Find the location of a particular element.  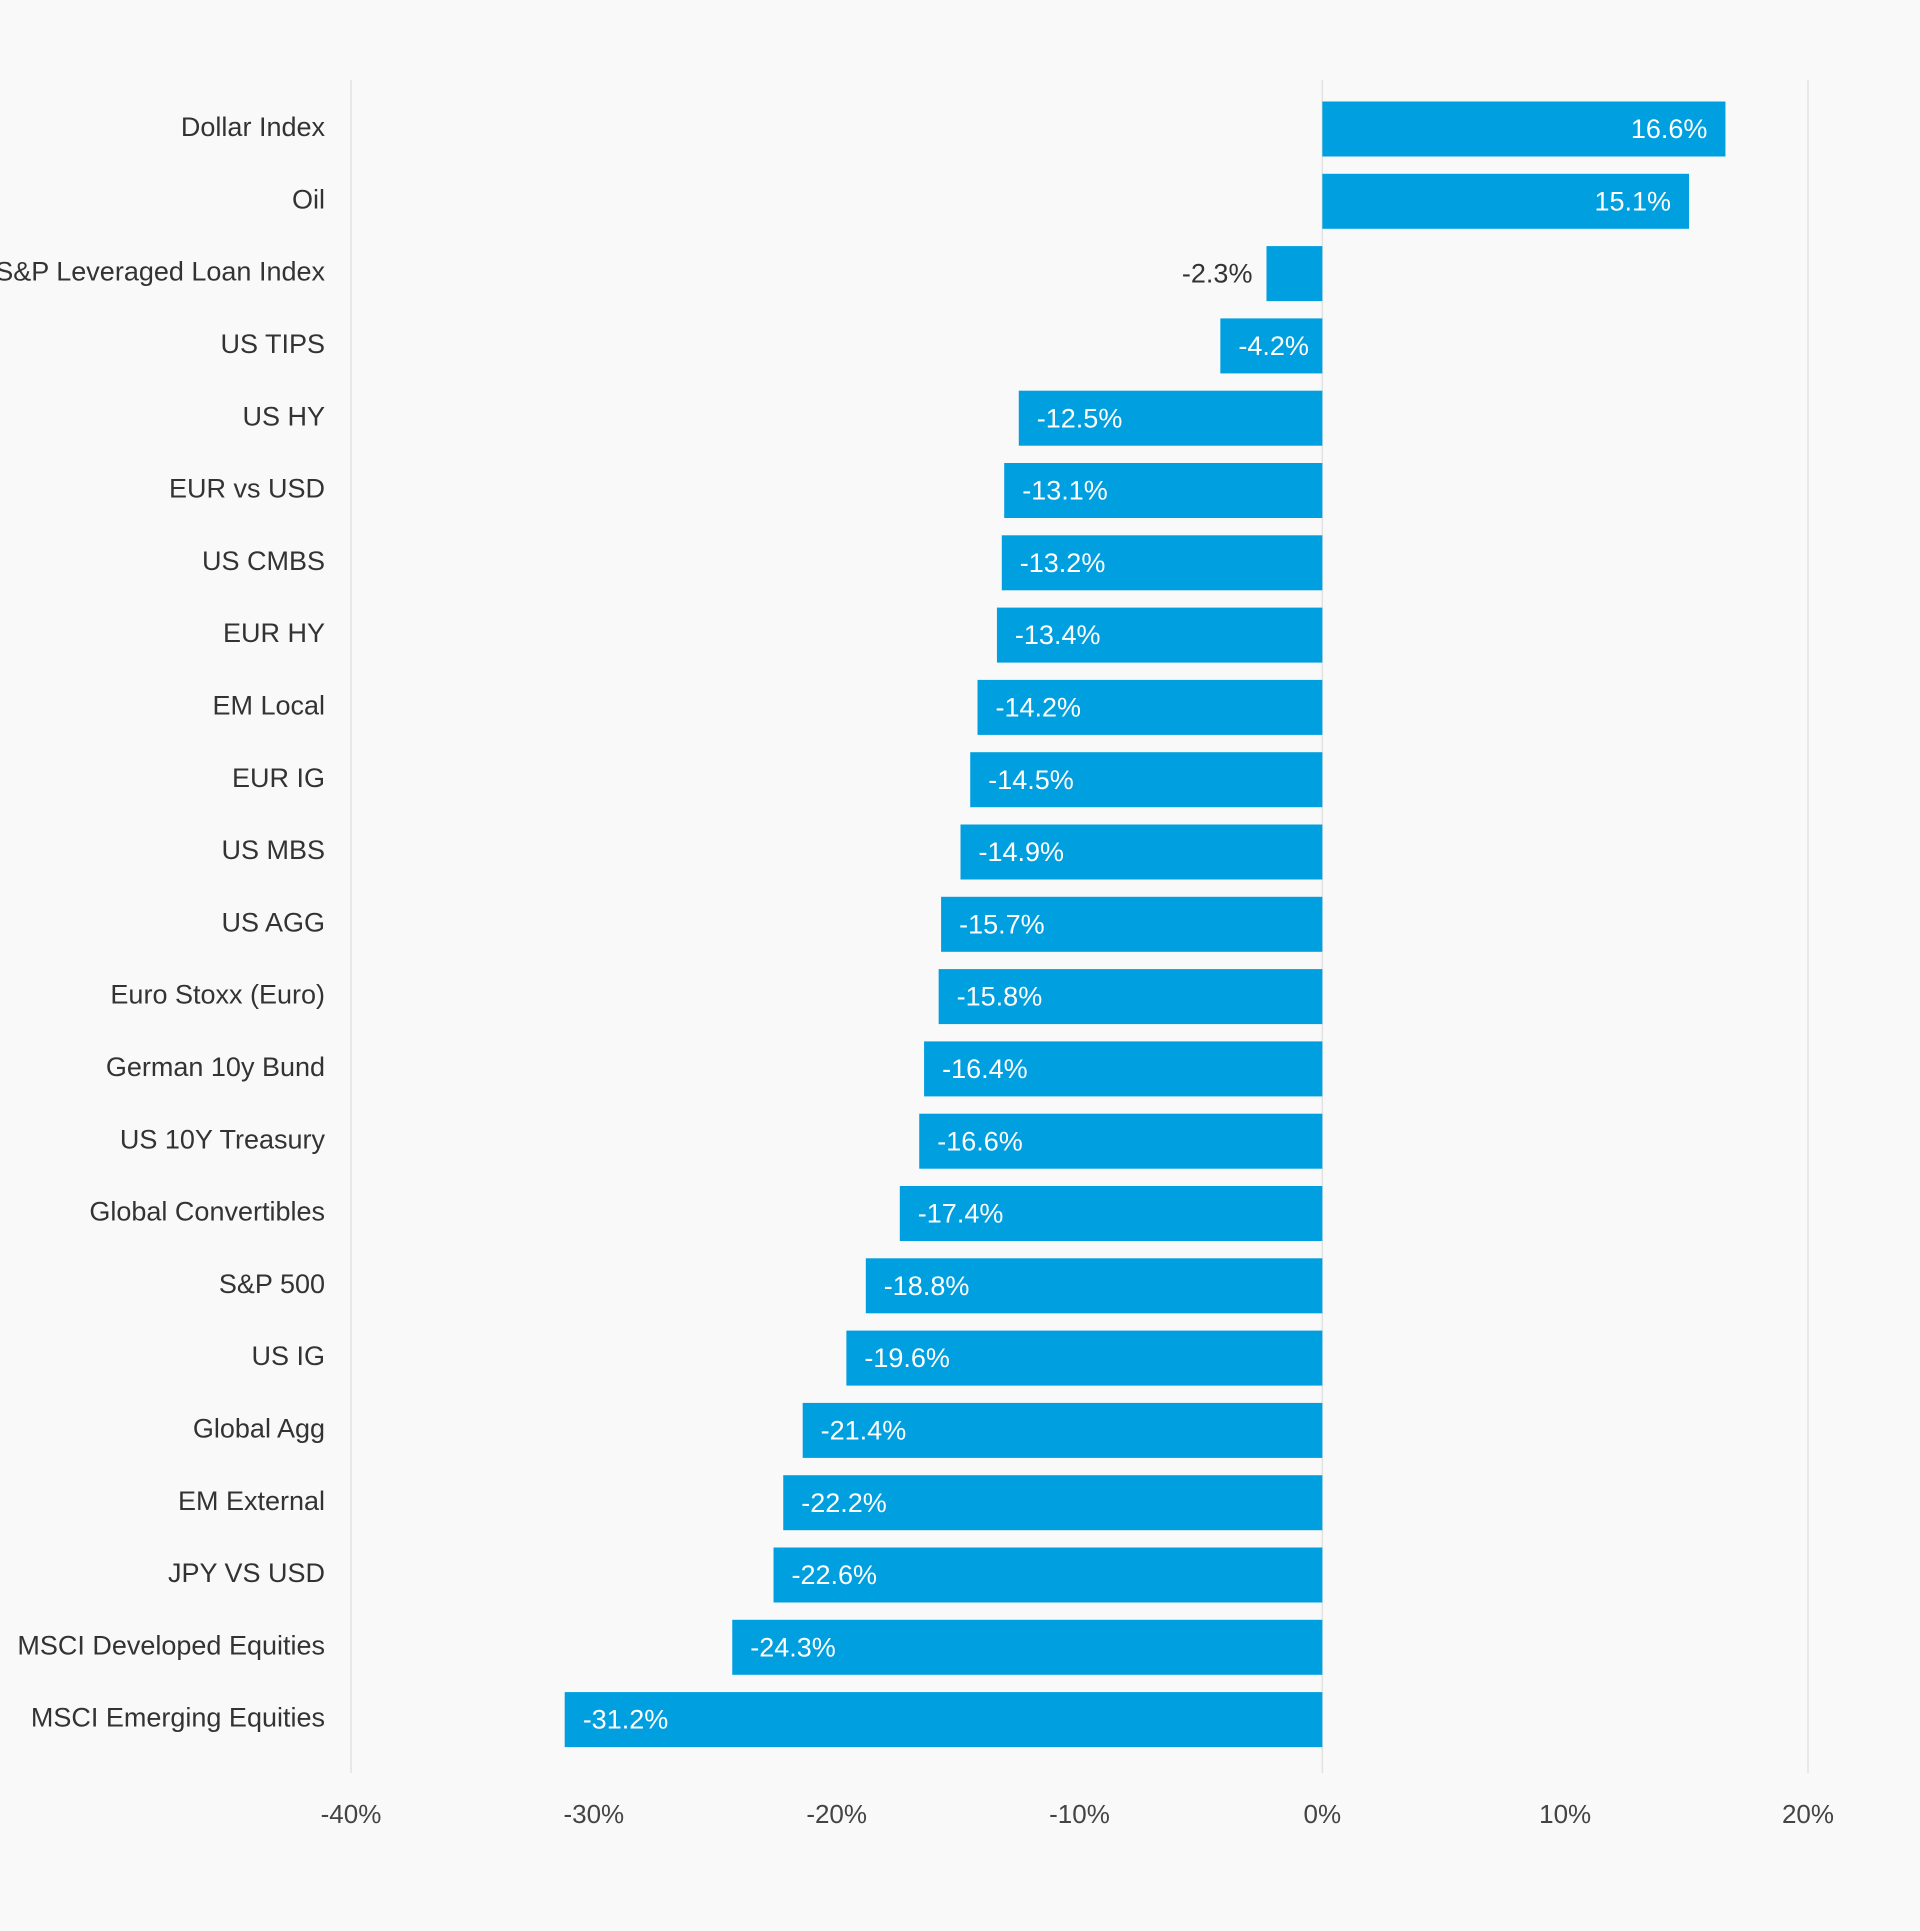

value-label: -22.2% is located at coordinates (844, 1503).